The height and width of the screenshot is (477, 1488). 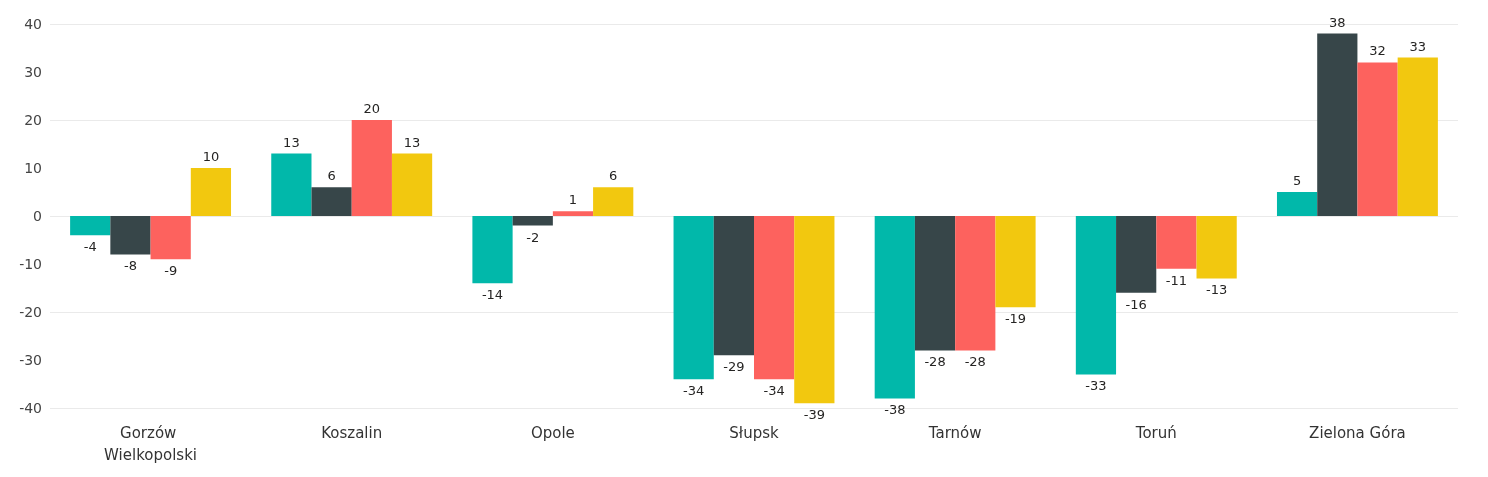 What do you see at coordinates (372, 108) in the screenshot?
I see `data-label: 20` at bounding box center [372, 108].